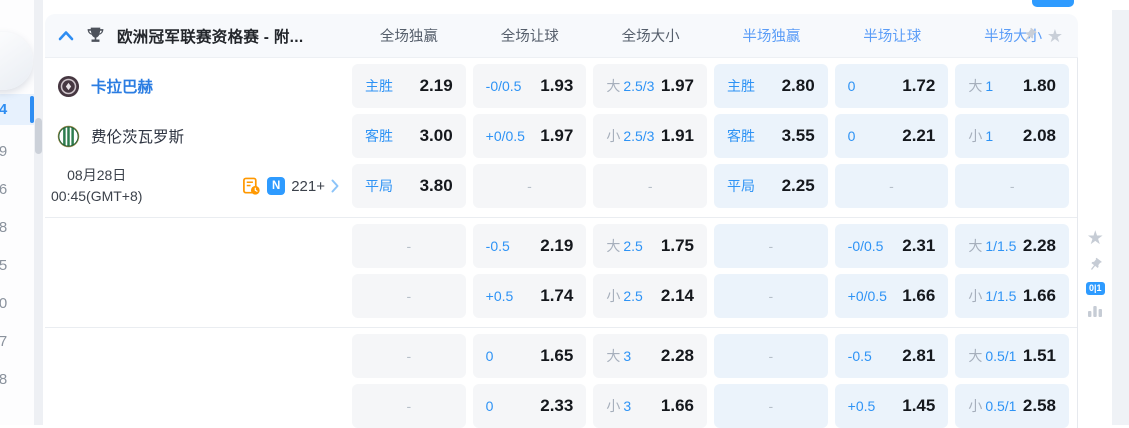 The image size is (1129, 428). Describe the element at coordinates (17, 189) in the screenshot. I see `sidebar-item: 6` at that location.